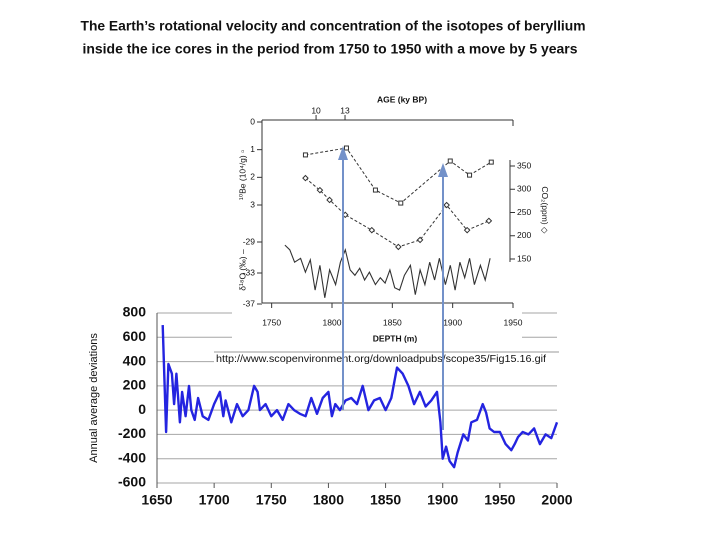 The height and width of the screenshot is (540, 720). Describe the element at coordinates (249, 272) in the screenshot. I see `y-tick-label: -33` at that location.